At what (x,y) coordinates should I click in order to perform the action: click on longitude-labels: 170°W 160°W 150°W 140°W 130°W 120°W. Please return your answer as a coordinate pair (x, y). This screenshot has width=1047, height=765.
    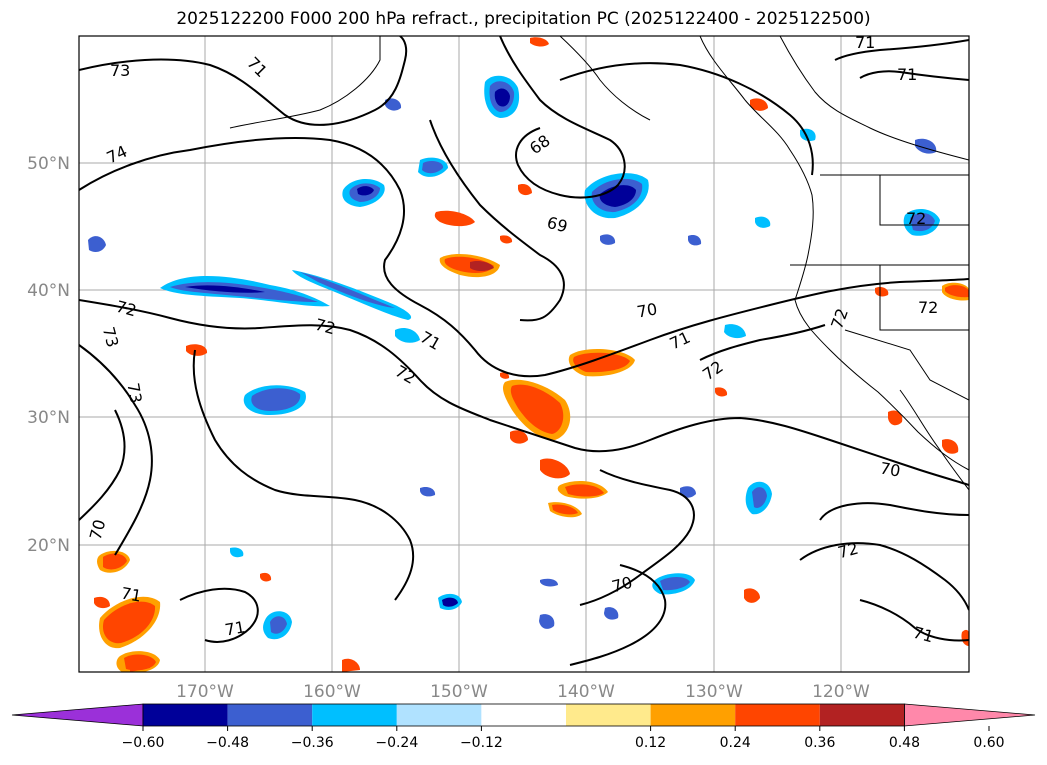
    Looking at the image, I should click on (523, 692).